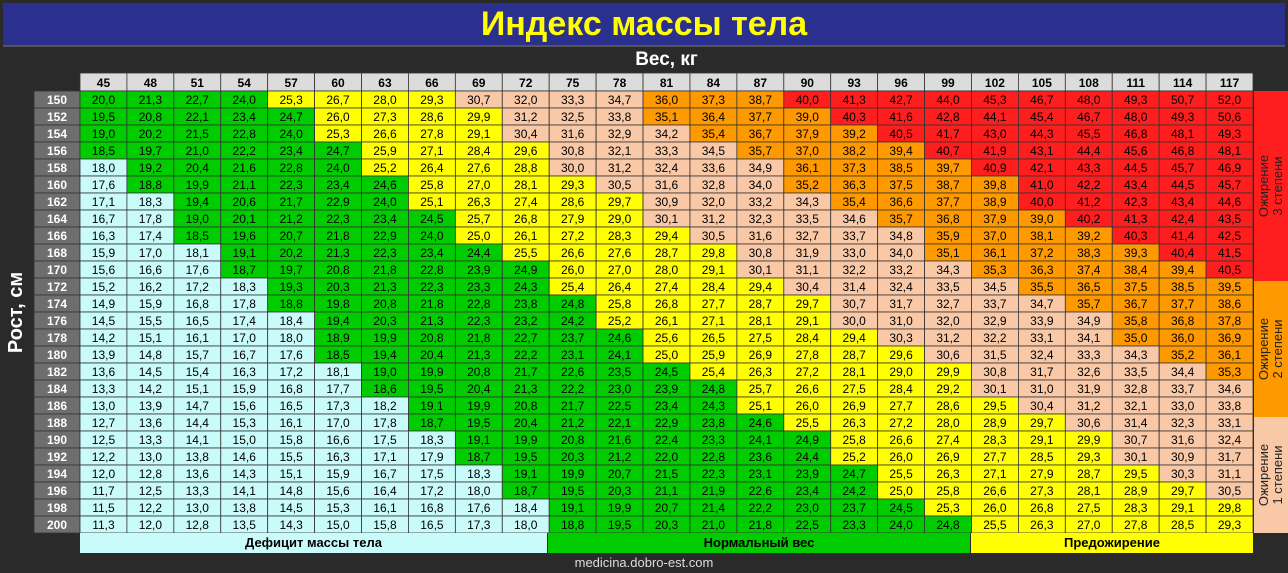  I want to click on bmi-value-label: 32,8, so click(1136, 389).